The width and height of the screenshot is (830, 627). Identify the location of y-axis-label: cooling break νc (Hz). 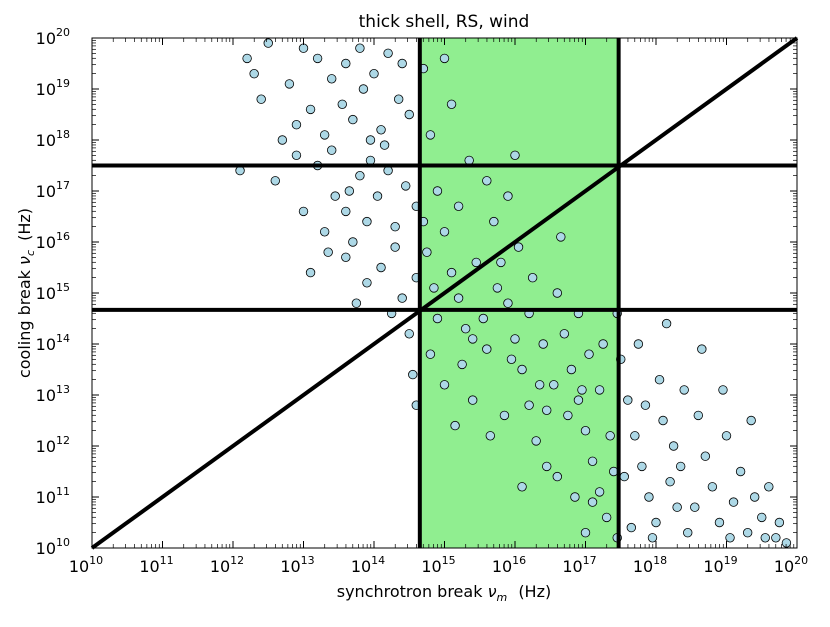
(26, 293).